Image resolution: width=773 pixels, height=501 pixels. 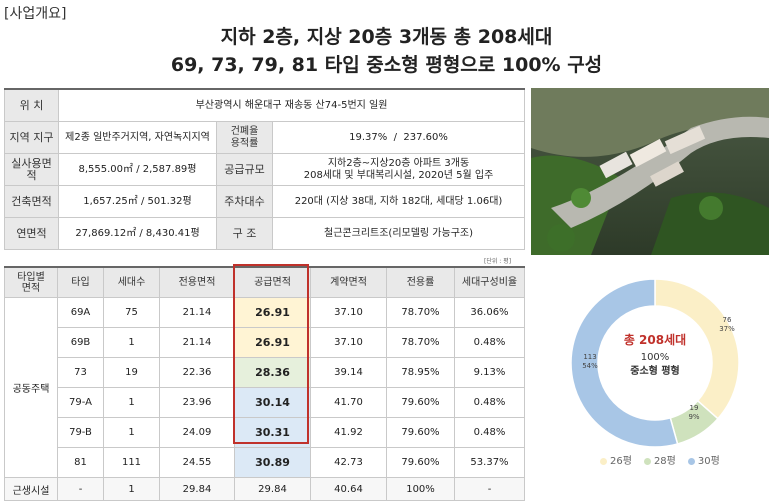 I want to click on location-value: 부산광역시 해운대구 재송동 산74-5번지 일원, so click(x=291, y=105).